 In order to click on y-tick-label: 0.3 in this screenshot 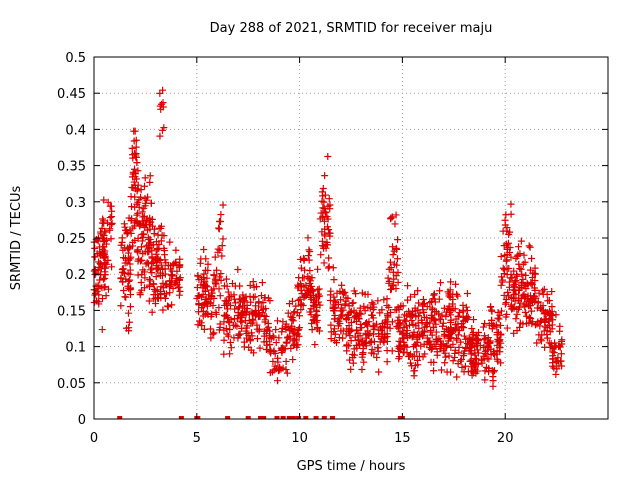, I will do `click(75, 203)`.